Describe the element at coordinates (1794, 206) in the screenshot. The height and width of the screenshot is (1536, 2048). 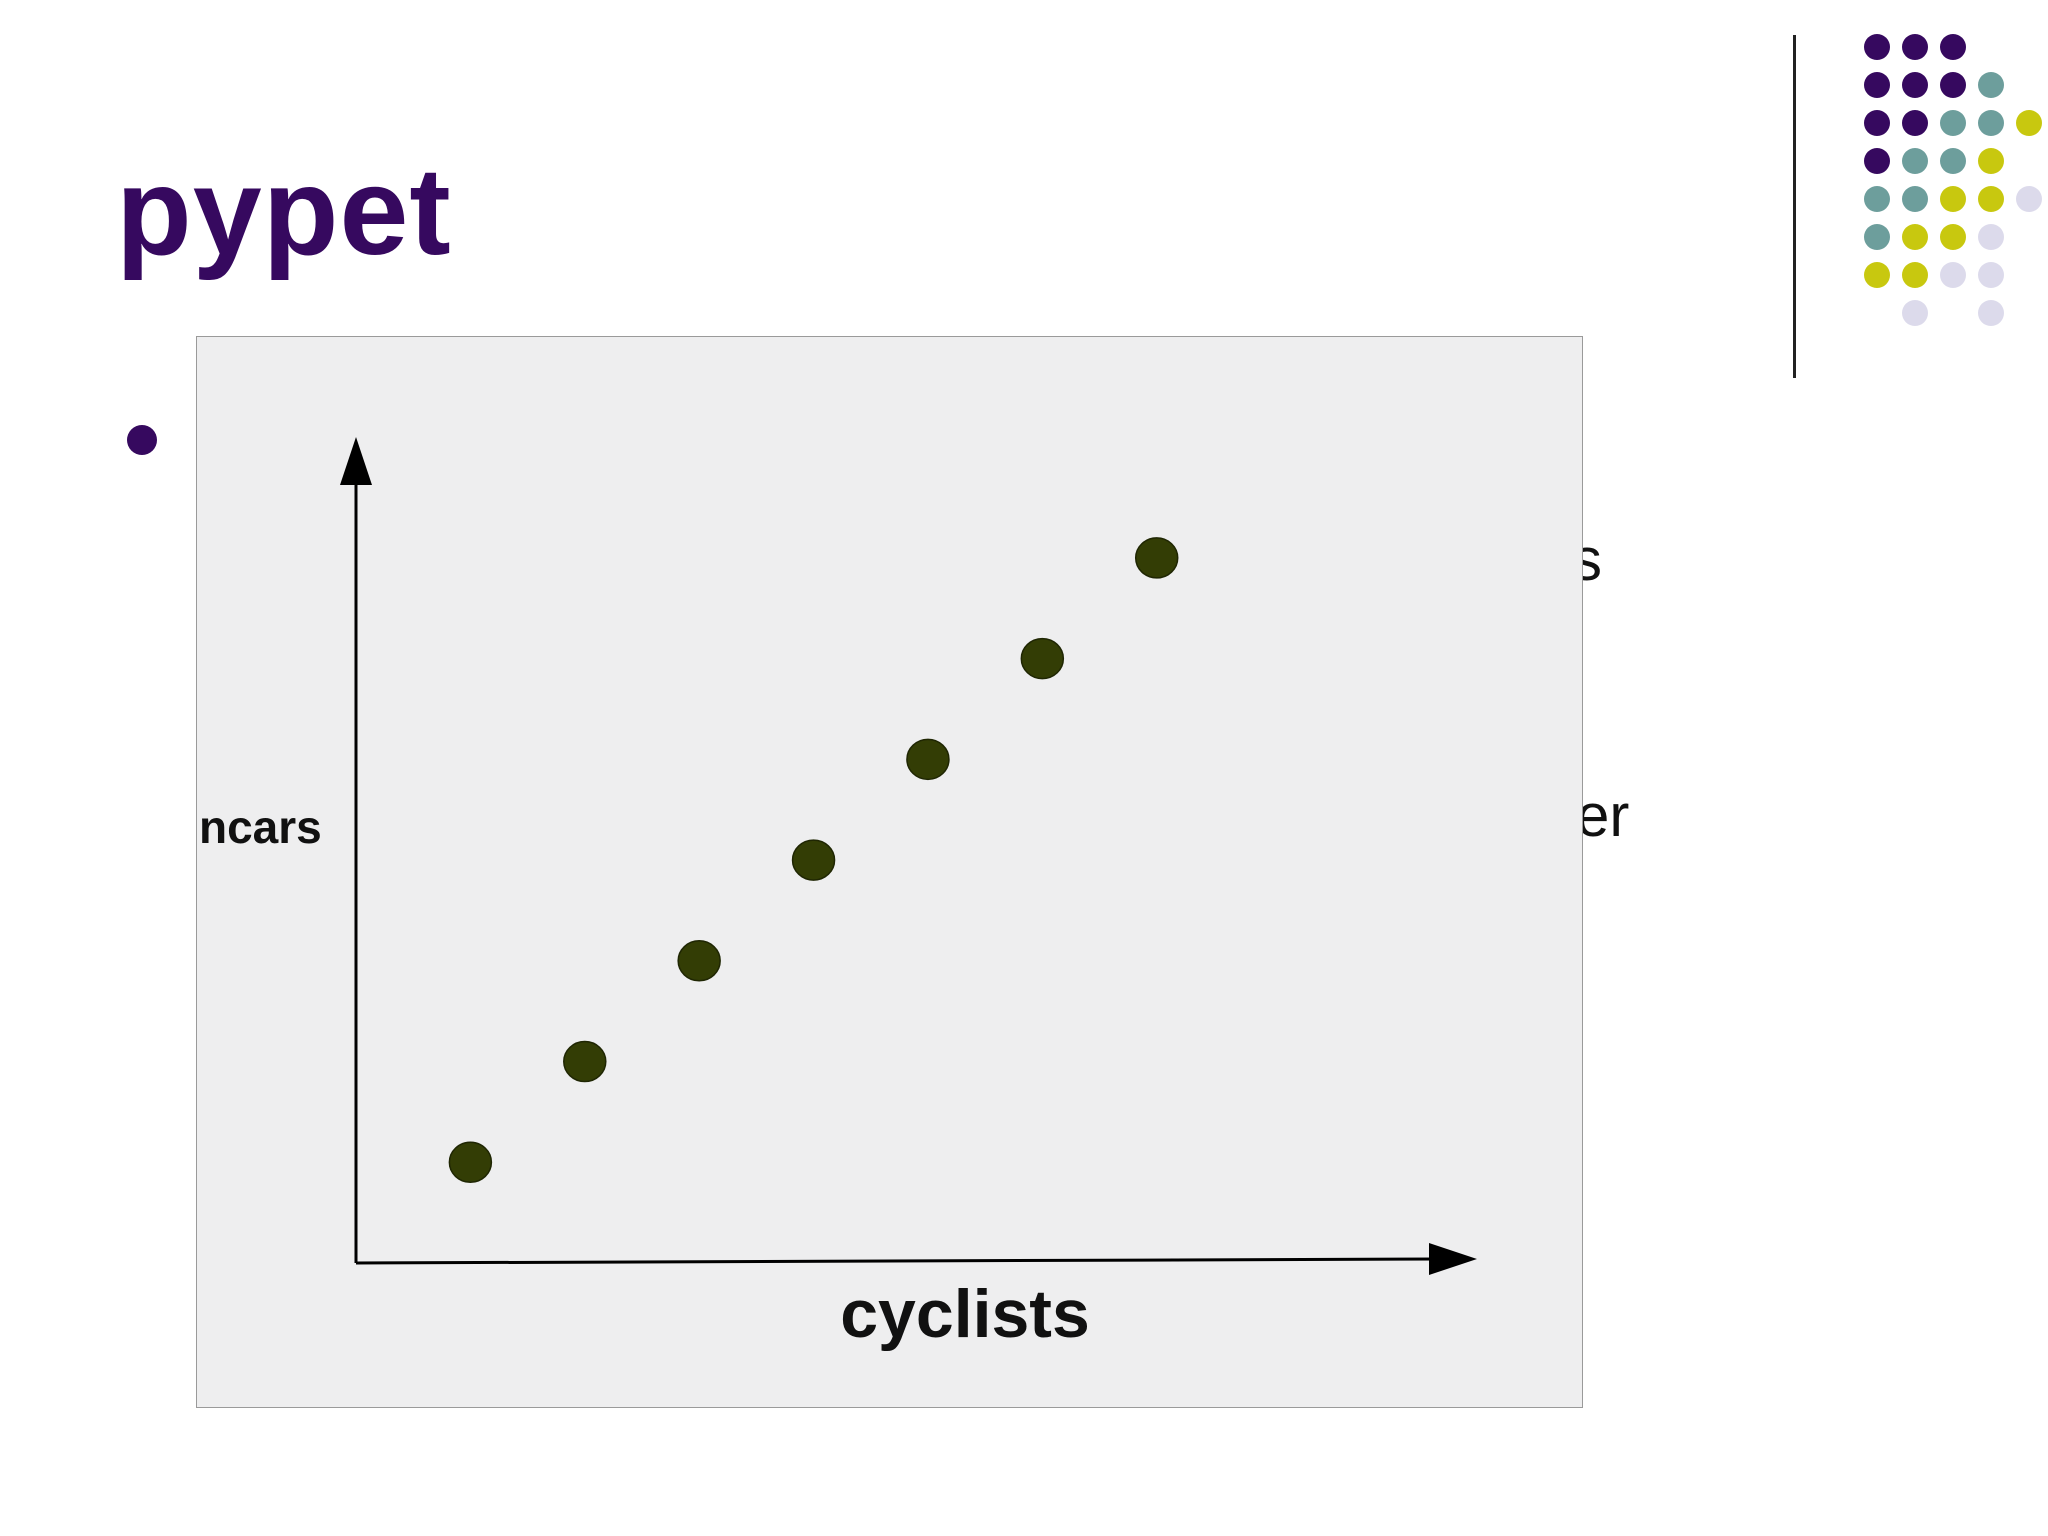
I see `decorative-divider-line` at that location.